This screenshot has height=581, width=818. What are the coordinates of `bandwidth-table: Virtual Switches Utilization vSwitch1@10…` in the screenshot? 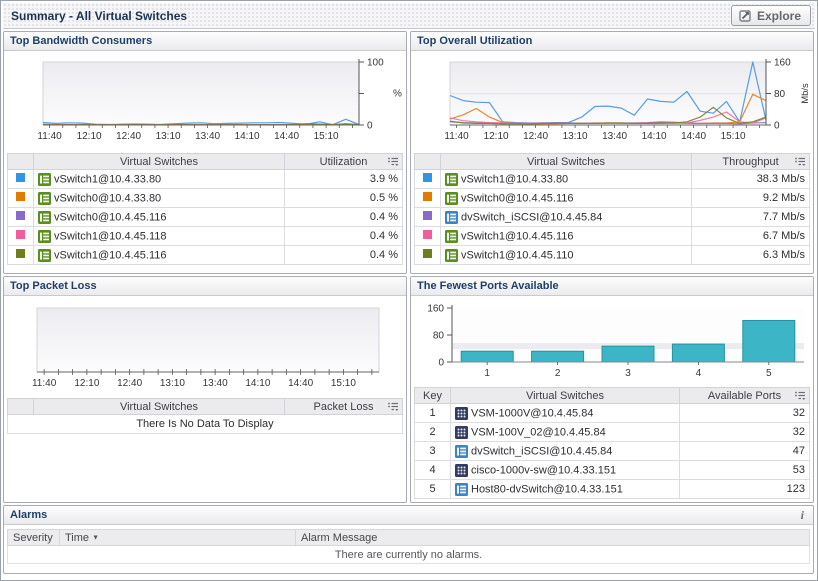 It's located at (205, 209).